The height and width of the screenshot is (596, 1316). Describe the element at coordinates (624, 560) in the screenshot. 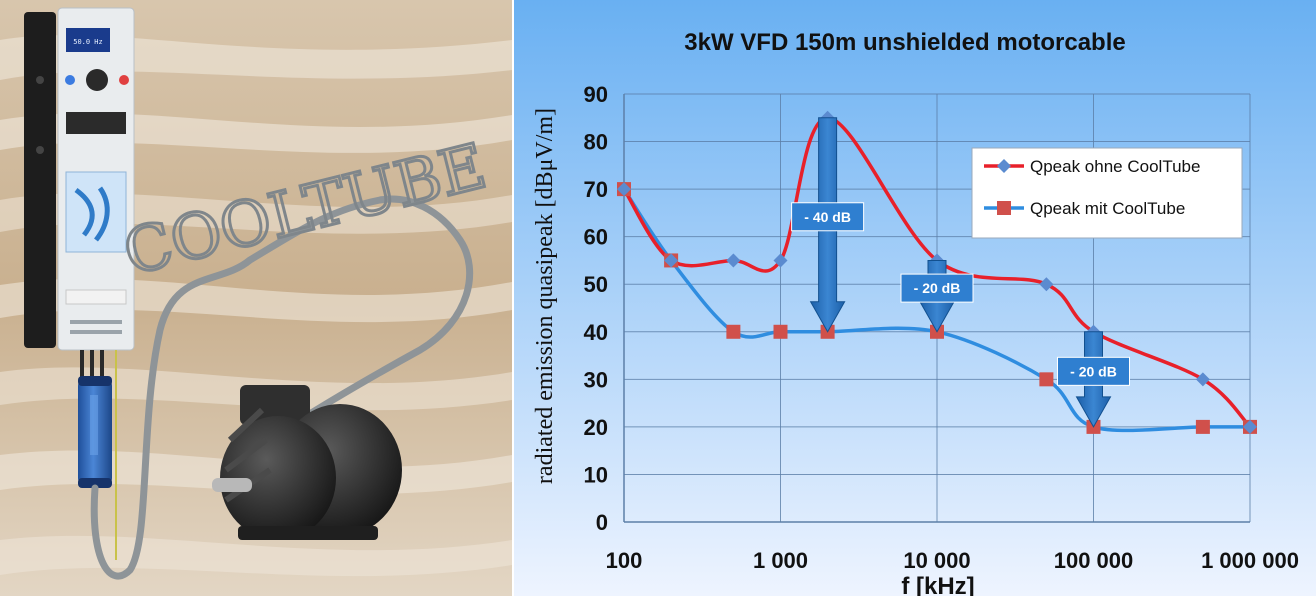

I see `x-tick-label: 100` at that location.